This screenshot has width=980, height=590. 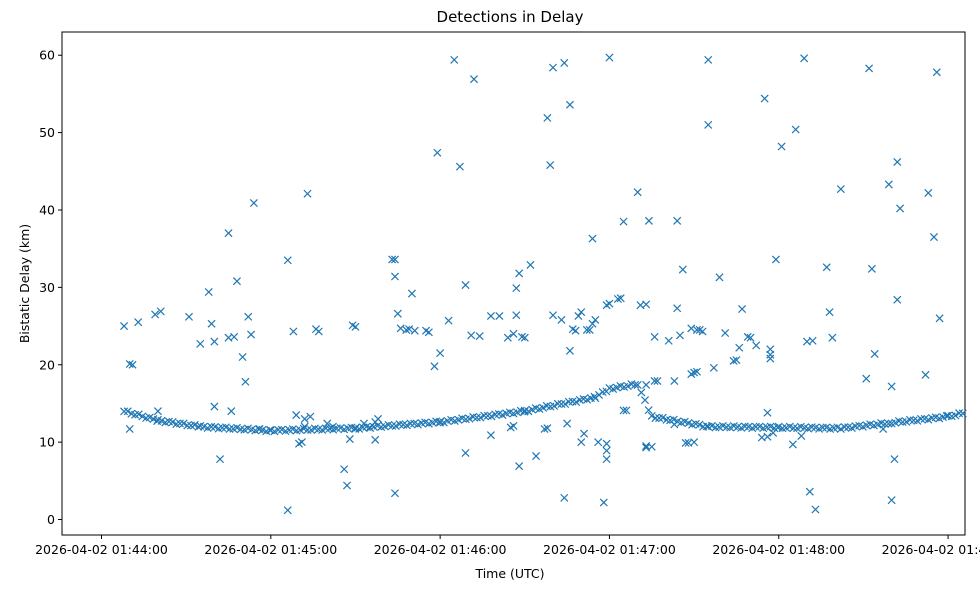 What do you see at coordinates (509, 573) in the screenshot?
I see `x-axis-label: Time (UTC)` at bounding box center [509, 573].